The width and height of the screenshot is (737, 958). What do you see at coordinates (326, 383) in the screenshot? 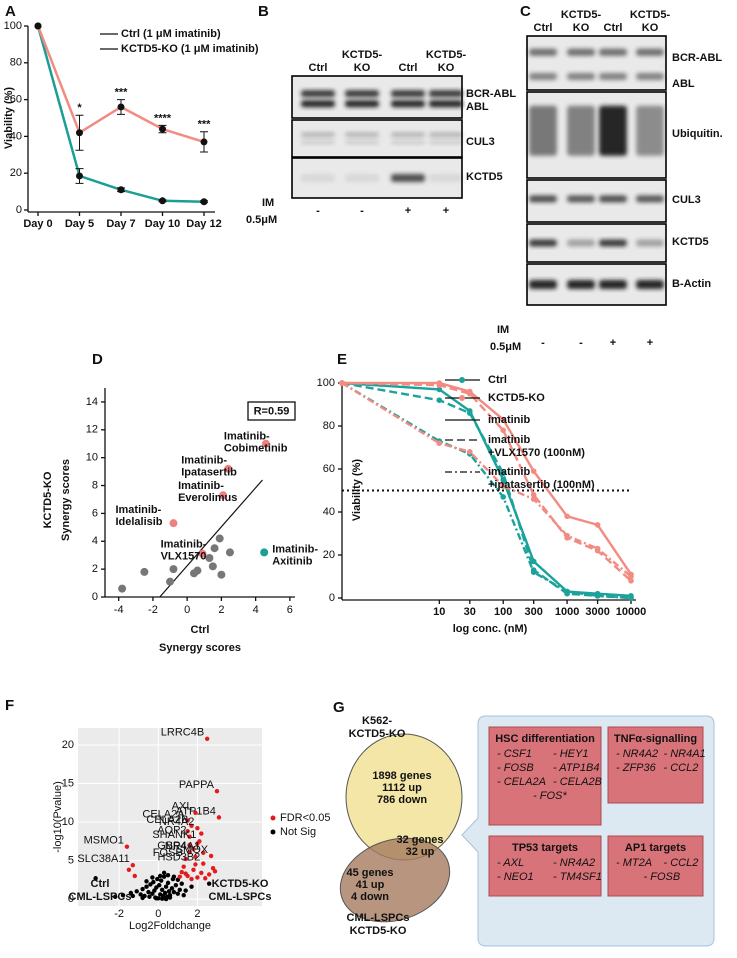
I see `y-tick-label: 100` at bounding box center [326, 383].